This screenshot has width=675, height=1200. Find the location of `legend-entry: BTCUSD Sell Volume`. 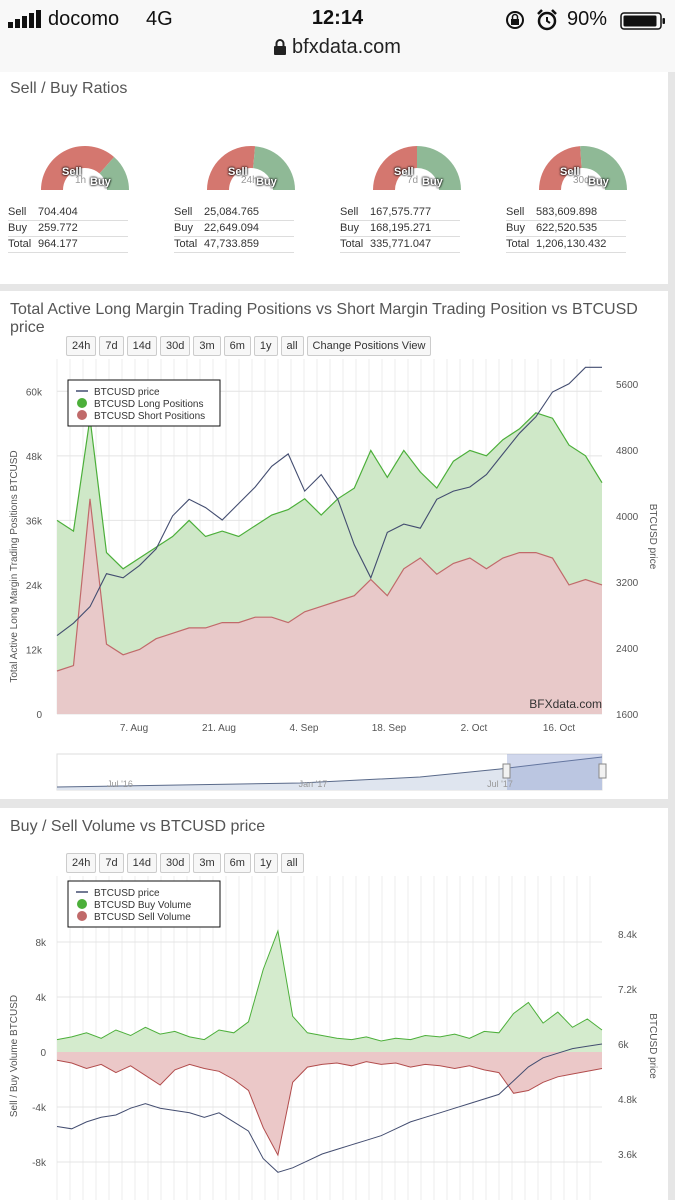

legend-entry: BTCUSD Sell Volume is located at coordinates (142, 917).